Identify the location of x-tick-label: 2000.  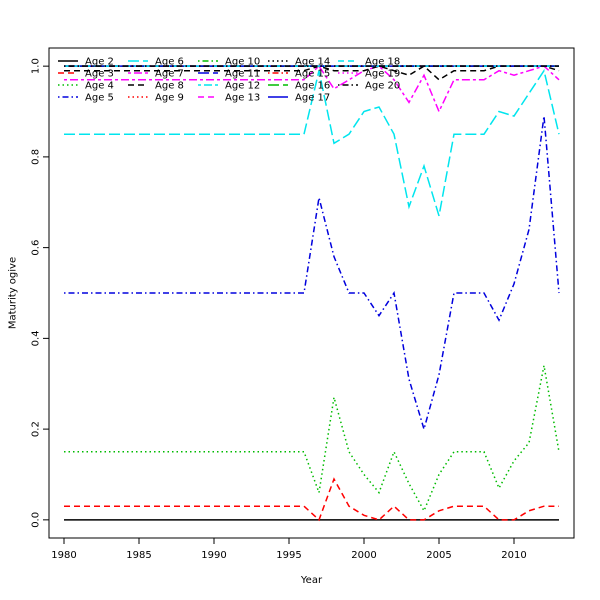
(363, 555).